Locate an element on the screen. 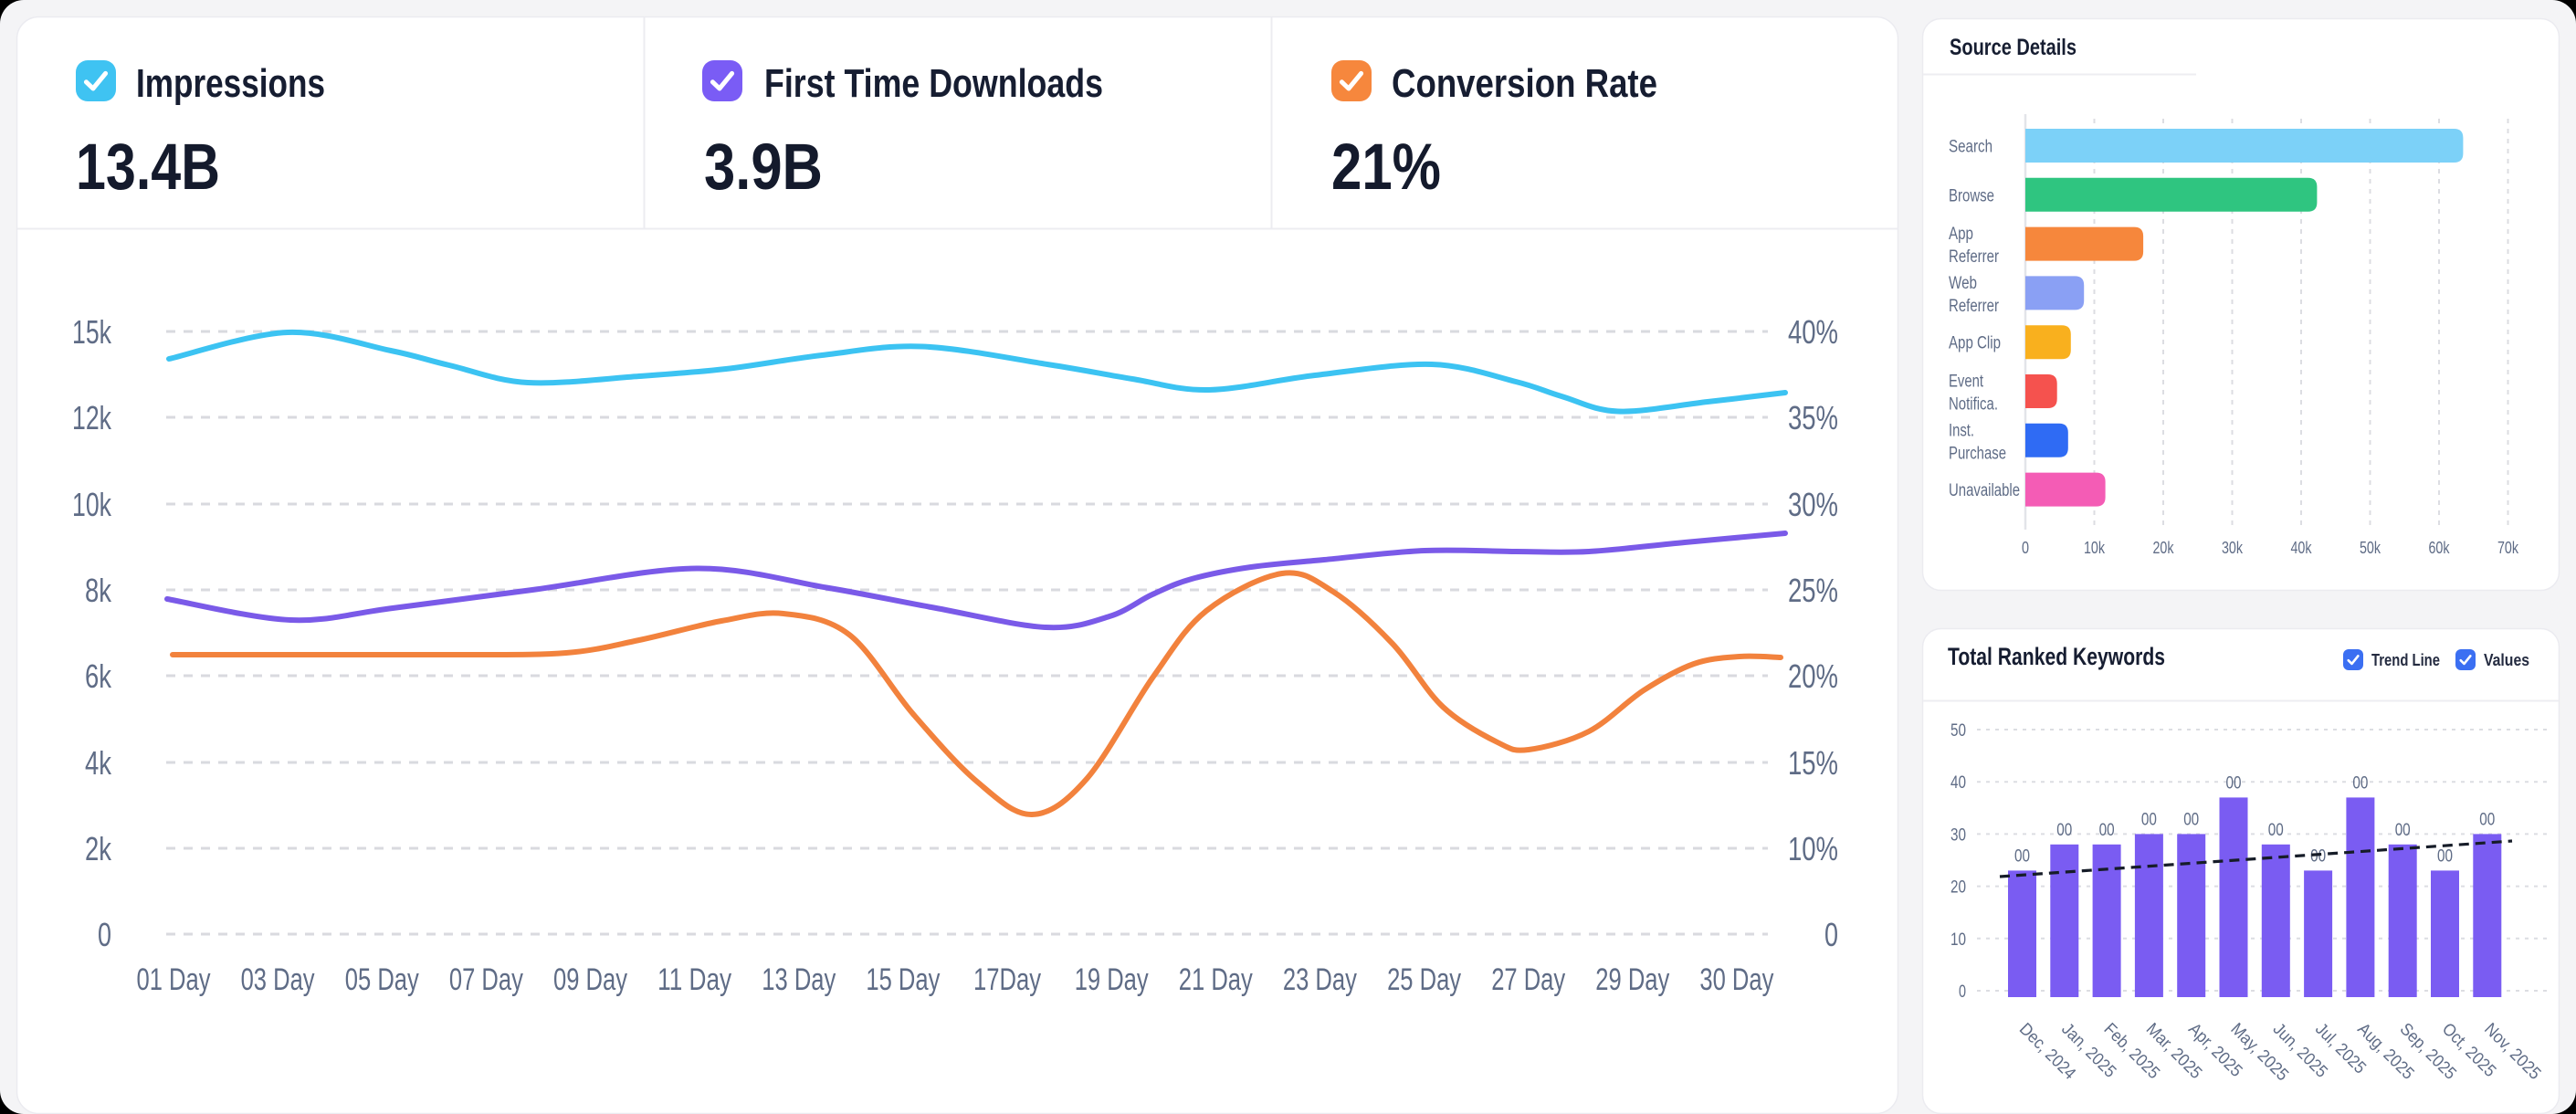  svg-text: 13 Day is located at coordinates (799, 979).